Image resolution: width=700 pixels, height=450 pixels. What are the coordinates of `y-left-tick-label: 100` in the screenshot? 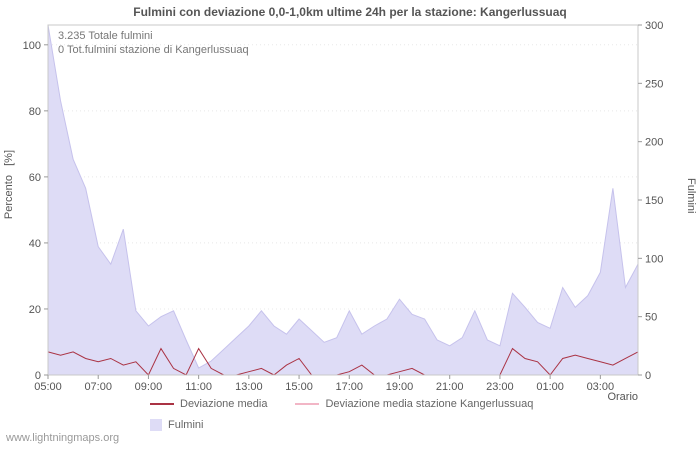 It's located at (32, 46).